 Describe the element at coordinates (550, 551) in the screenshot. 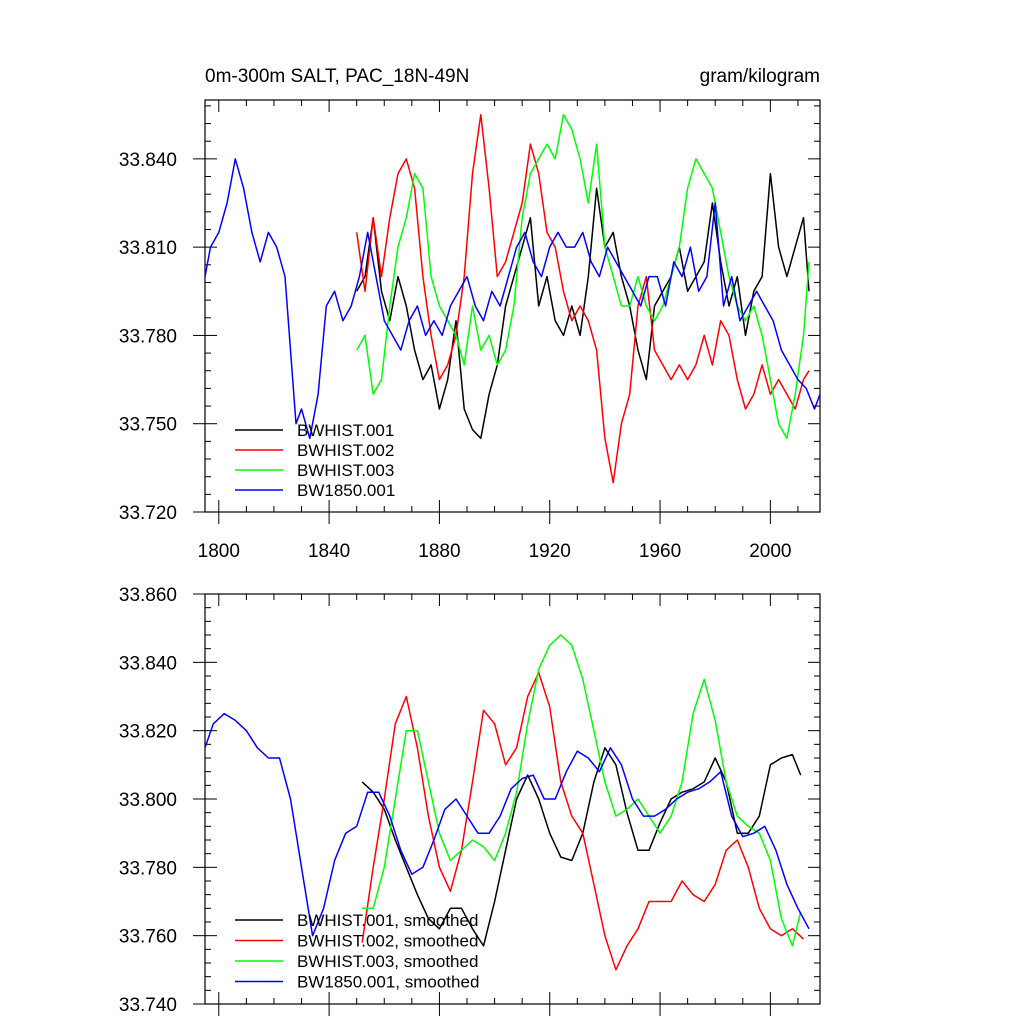

I see `x-tick-label: 1920` at that location.